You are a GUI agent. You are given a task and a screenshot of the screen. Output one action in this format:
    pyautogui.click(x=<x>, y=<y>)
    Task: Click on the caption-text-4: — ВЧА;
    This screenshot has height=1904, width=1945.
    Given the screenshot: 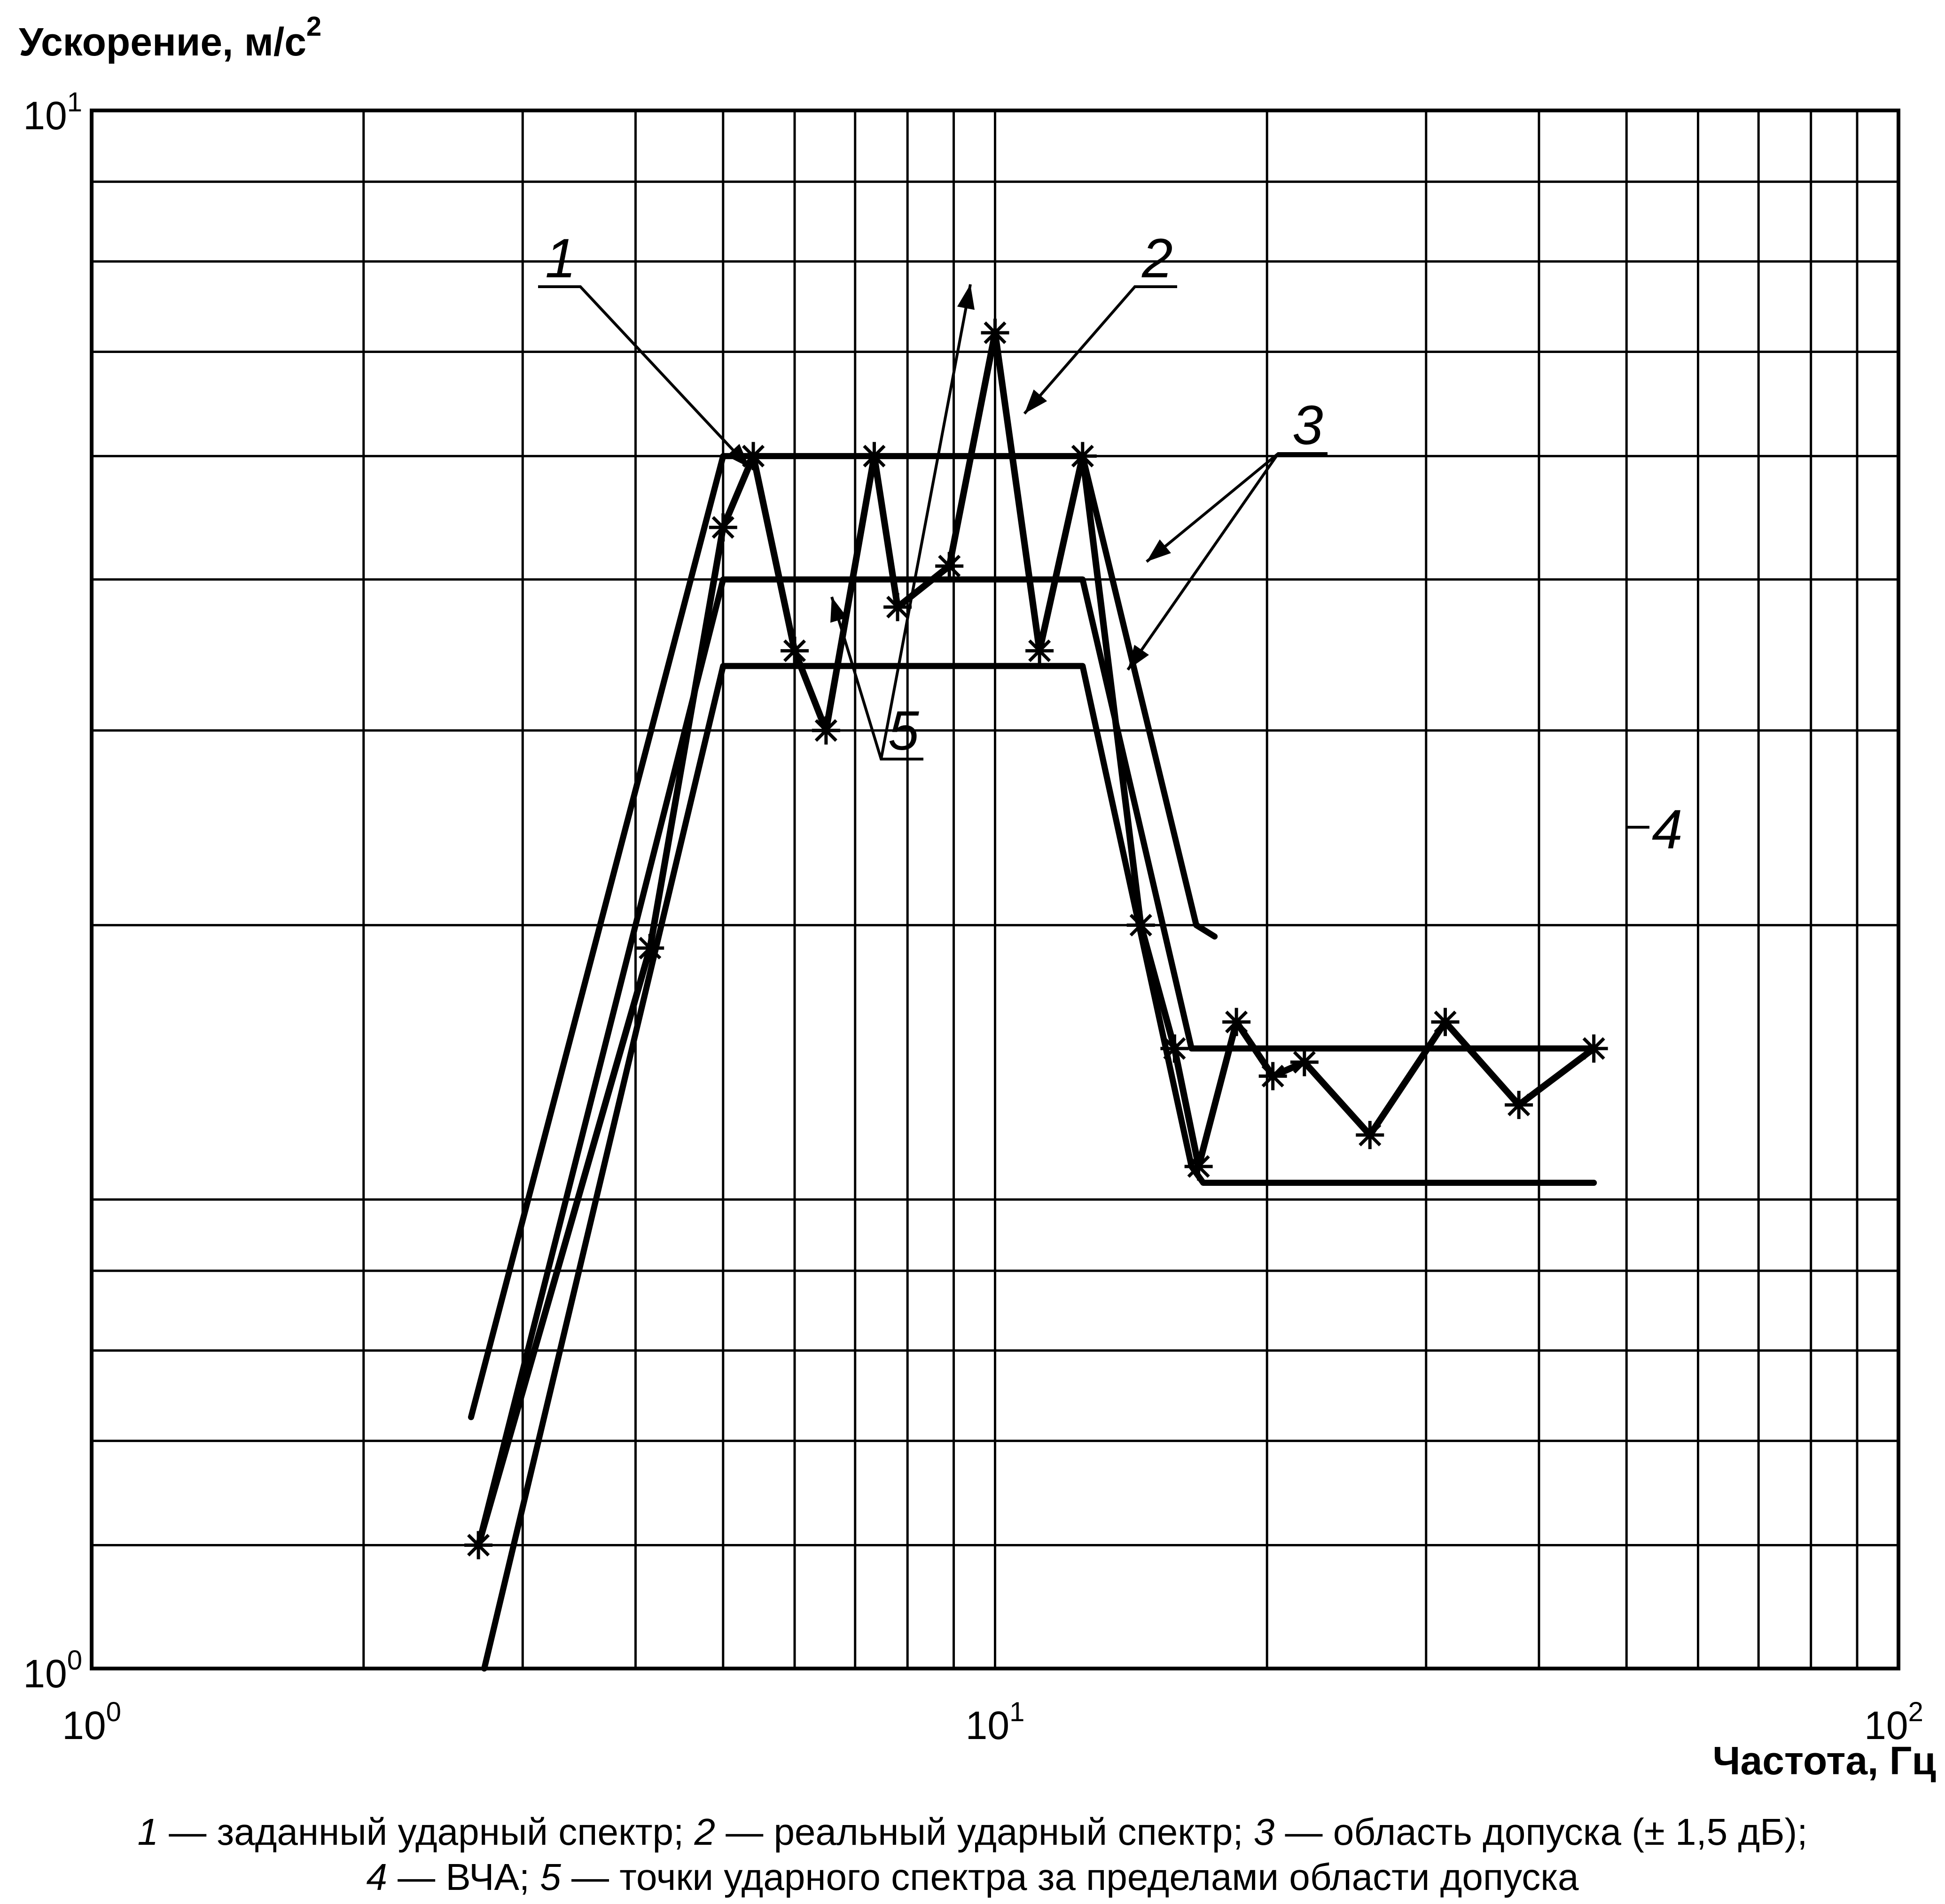 What is the action you would take?
    pyautogui.click(x=463, y=1877)
    